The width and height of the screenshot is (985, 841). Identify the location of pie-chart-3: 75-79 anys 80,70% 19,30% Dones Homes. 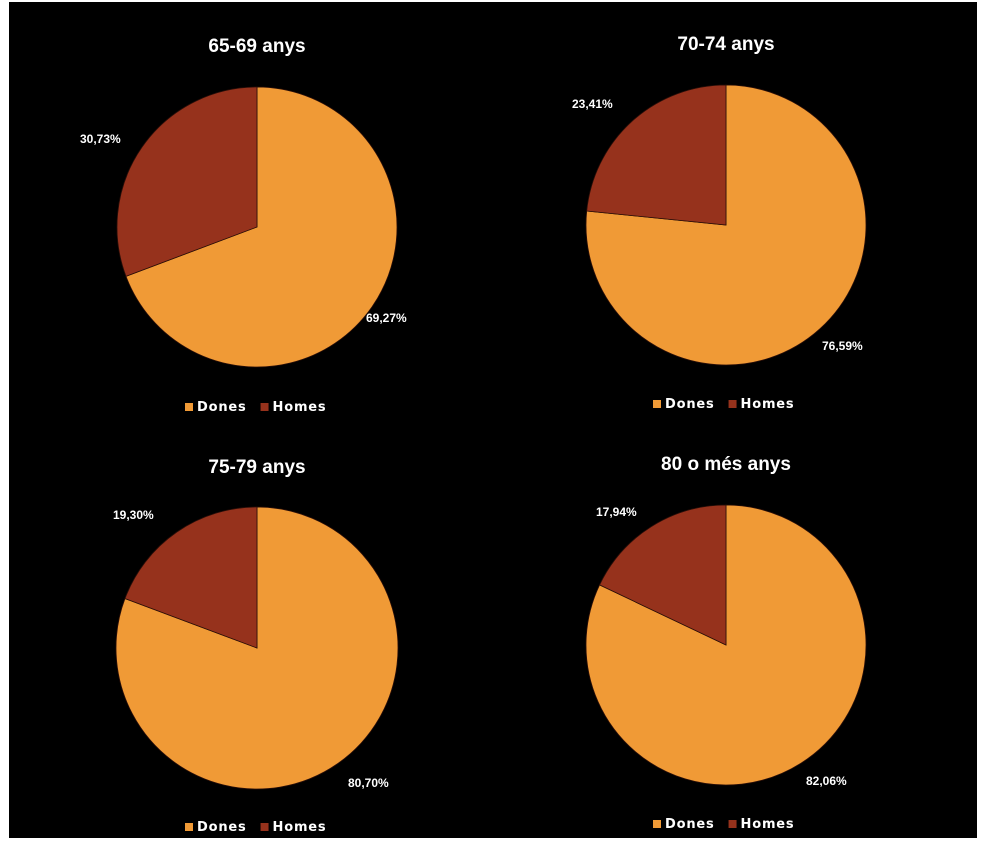
(256, 646).